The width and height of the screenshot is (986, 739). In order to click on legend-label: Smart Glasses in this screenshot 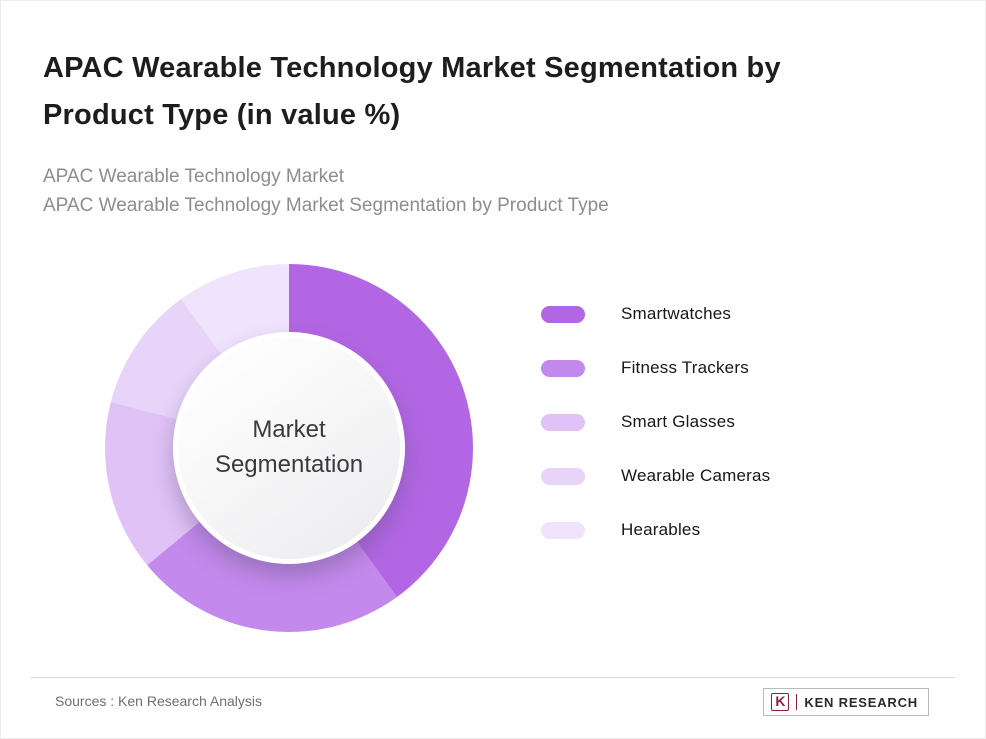, I will do `click(678, 421)`.